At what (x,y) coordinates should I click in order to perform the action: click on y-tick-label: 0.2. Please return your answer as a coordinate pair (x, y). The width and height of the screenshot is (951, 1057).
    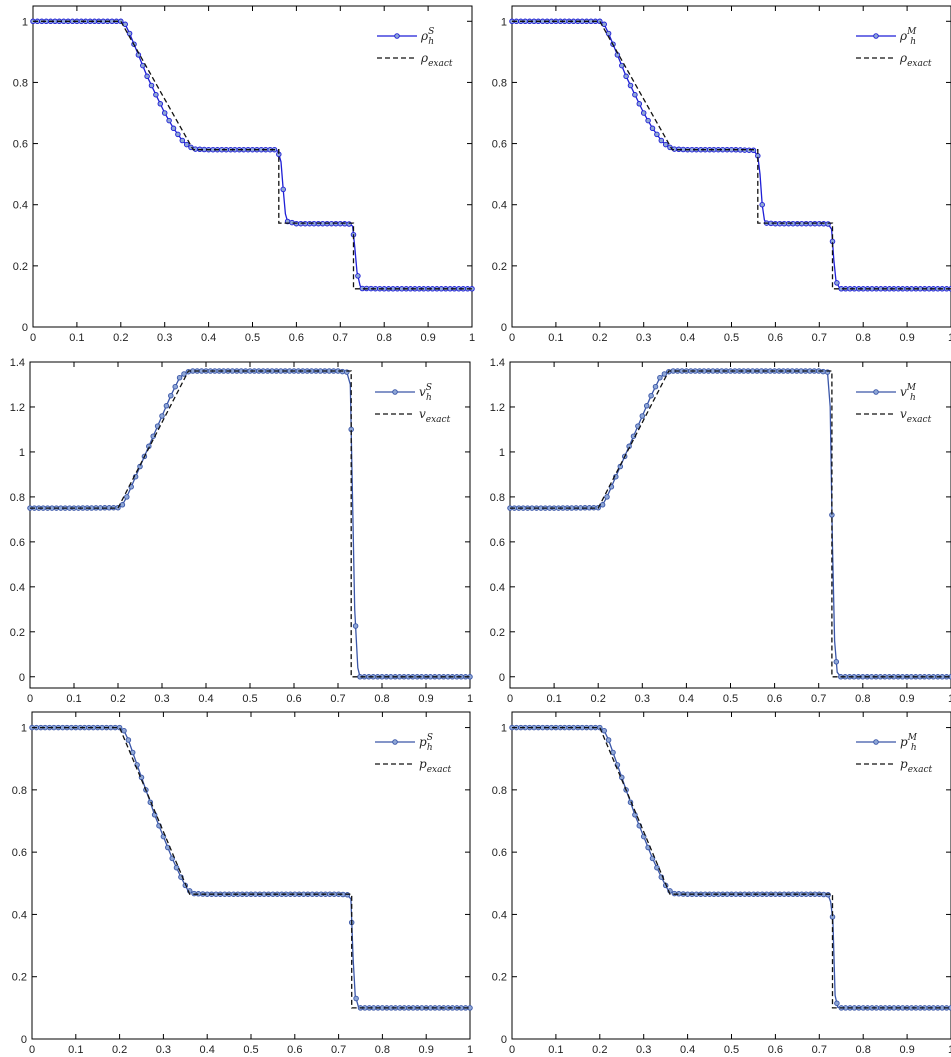
    Looking at the image, I should click on (17, 633).